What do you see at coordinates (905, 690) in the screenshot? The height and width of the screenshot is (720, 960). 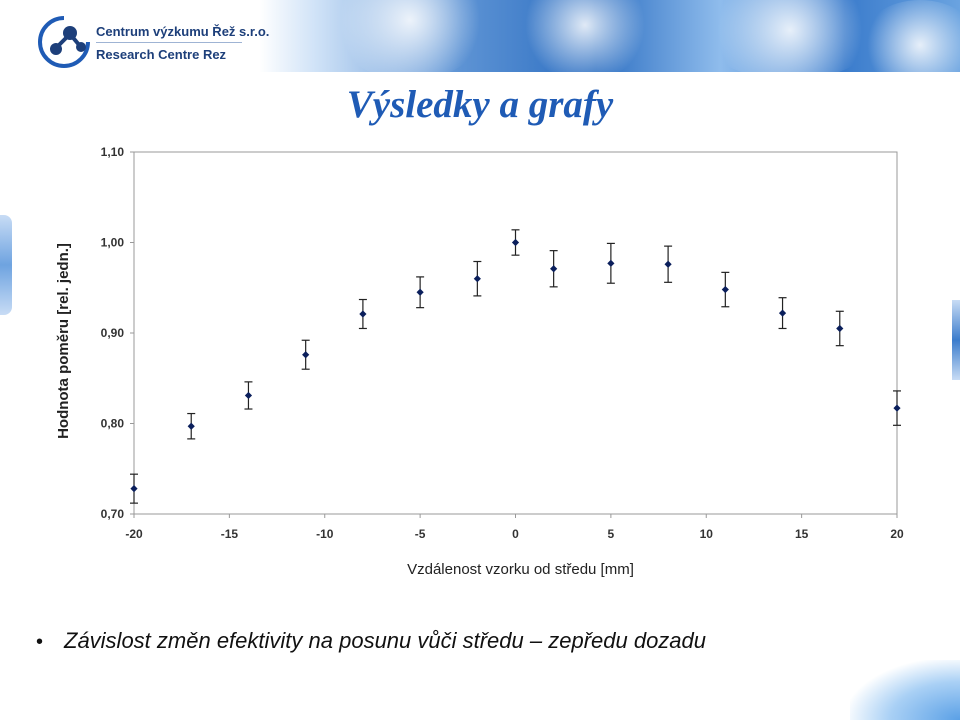 I see `corner-accent` at bounding box center [905, 690].